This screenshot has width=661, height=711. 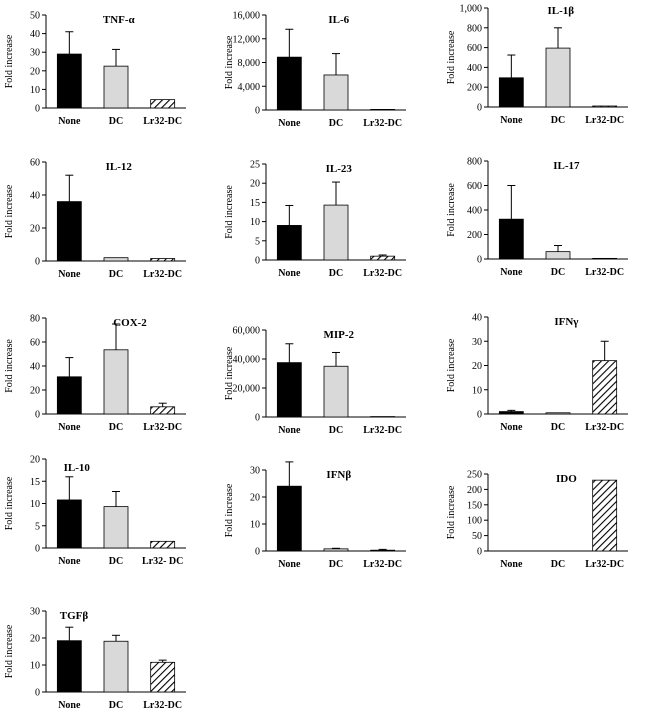 I want to click on chart-panel: 0 10 20 30 40 Fold increase None DC Lr32-DC IFNγ, so click(x=537, y=373).